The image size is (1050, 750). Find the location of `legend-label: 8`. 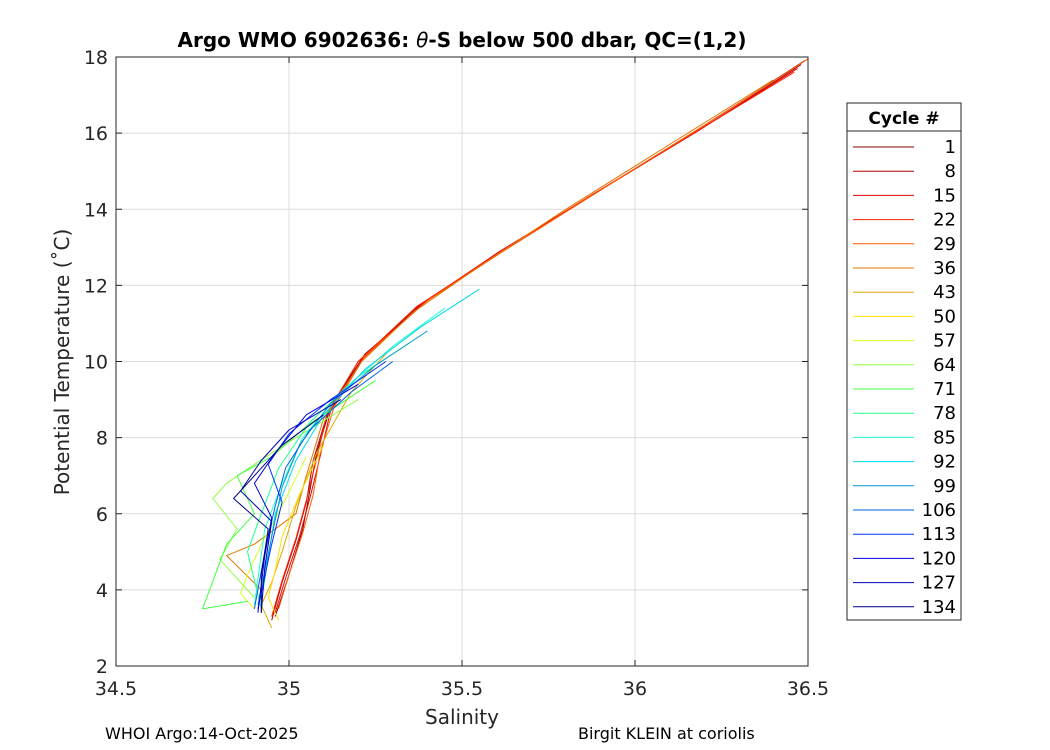

legend-label: 8 is located at coordinates (950, 171).